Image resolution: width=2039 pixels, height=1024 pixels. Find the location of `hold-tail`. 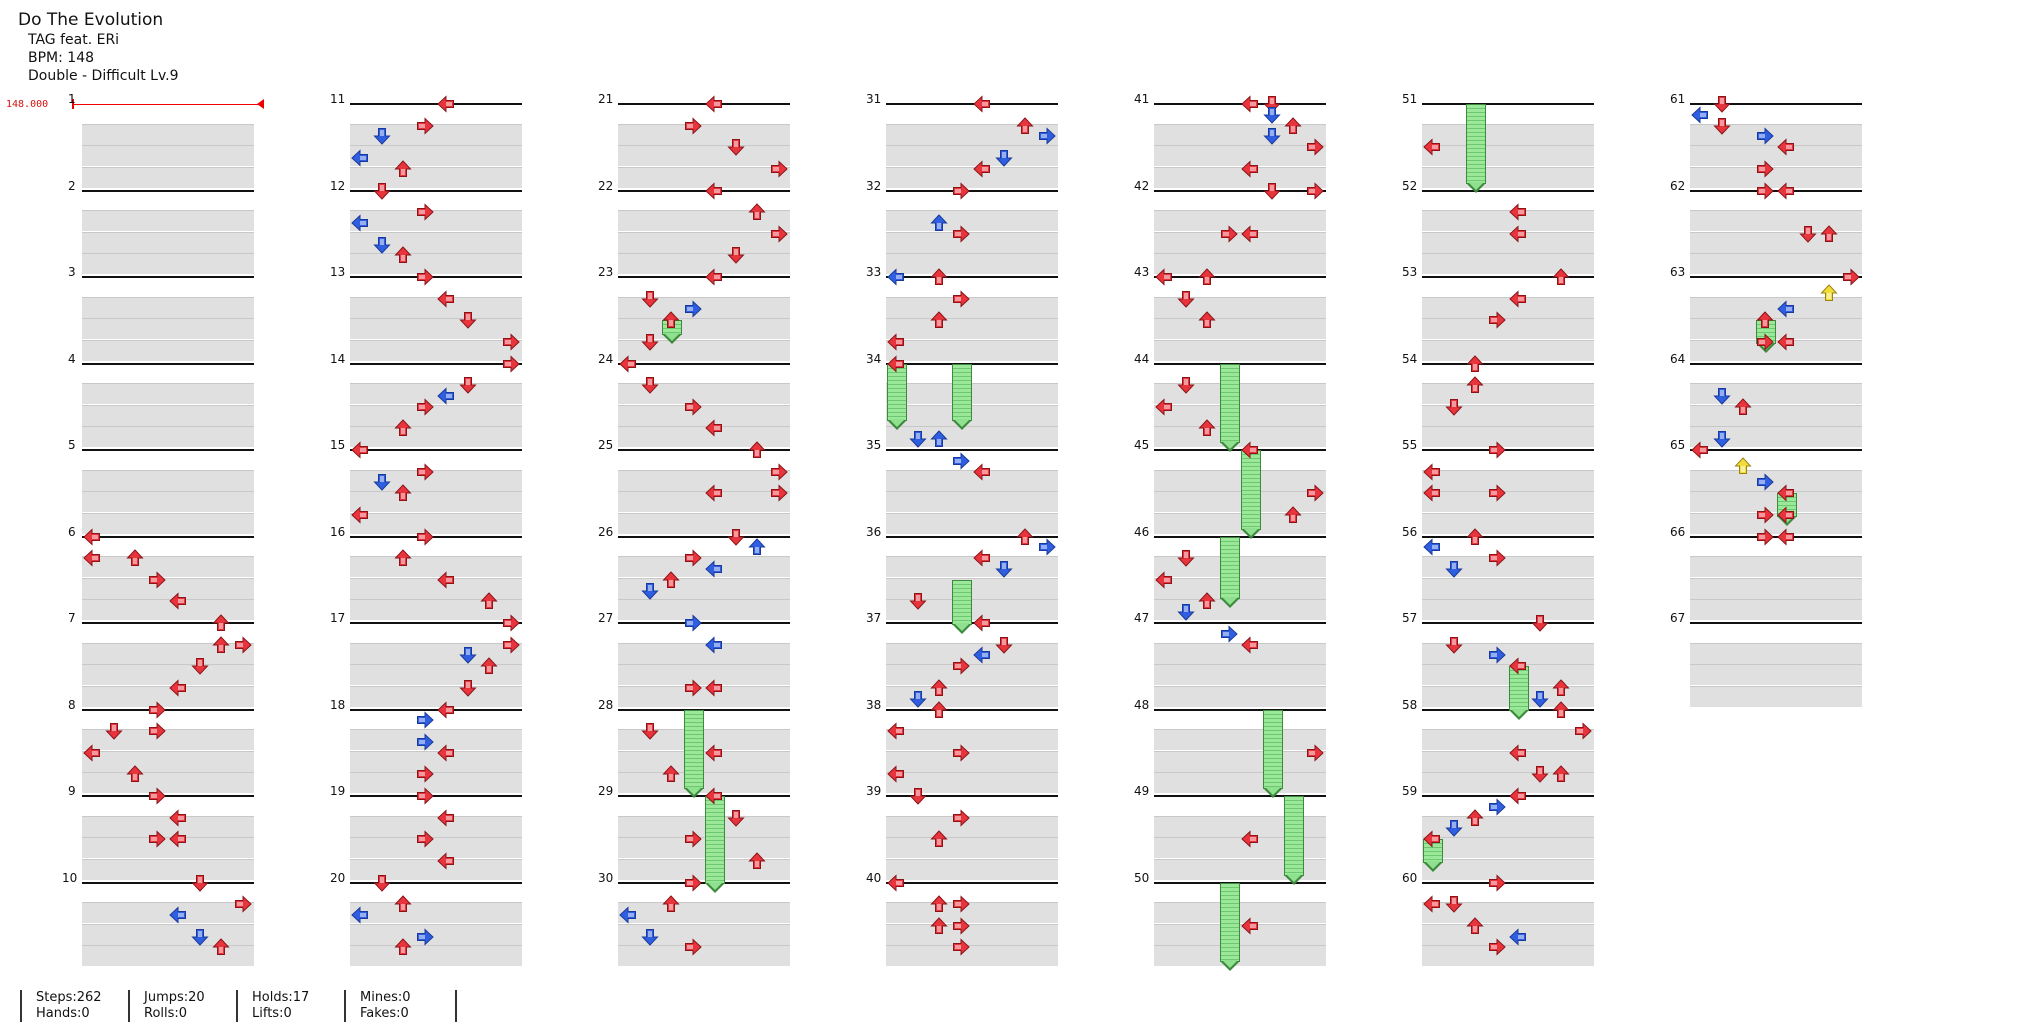

hold-tail is located at coordinates (1251, 533).